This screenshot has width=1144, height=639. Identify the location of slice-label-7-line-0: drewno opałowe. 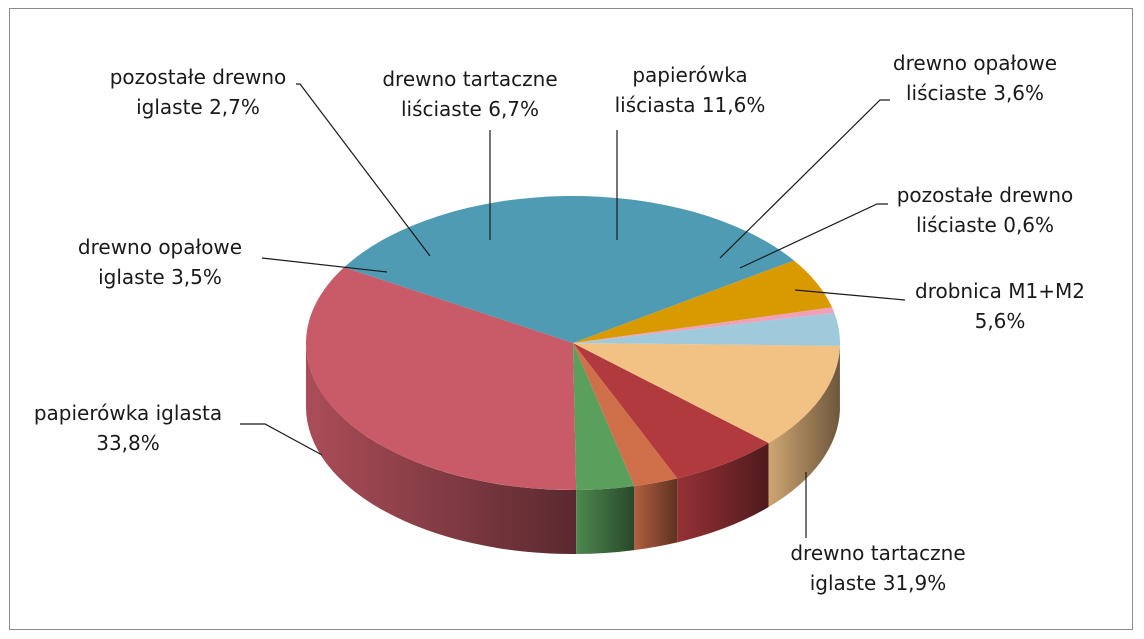
(975, 63).